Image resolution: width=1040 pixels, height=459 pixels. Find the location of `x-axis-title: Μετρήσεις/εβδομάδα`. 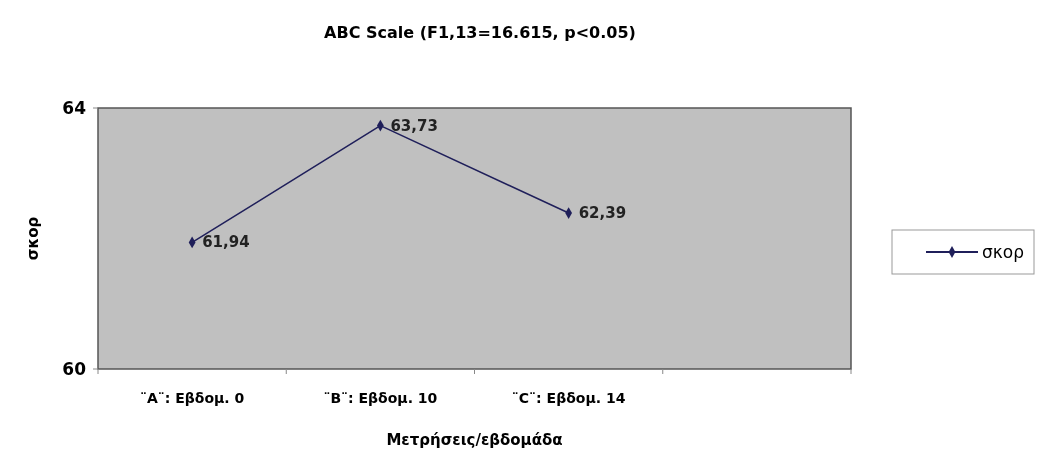

x-axis-title: Μετρήσεις/εβδομάδα is located at coordinates (474, 440).